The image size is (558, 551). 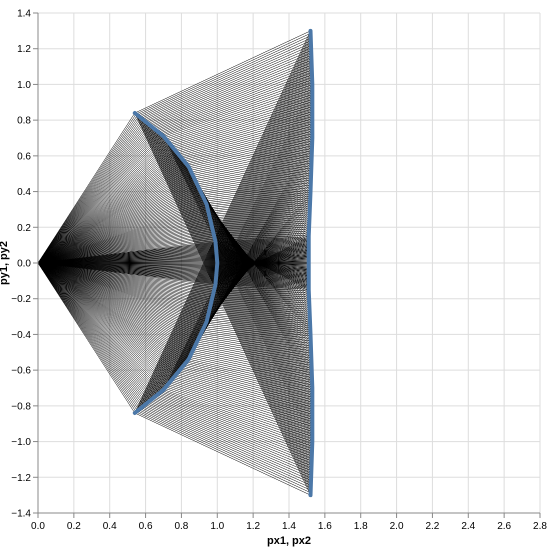 I want to click on y-tick-label: −1.0, so click(x=21, y=442).